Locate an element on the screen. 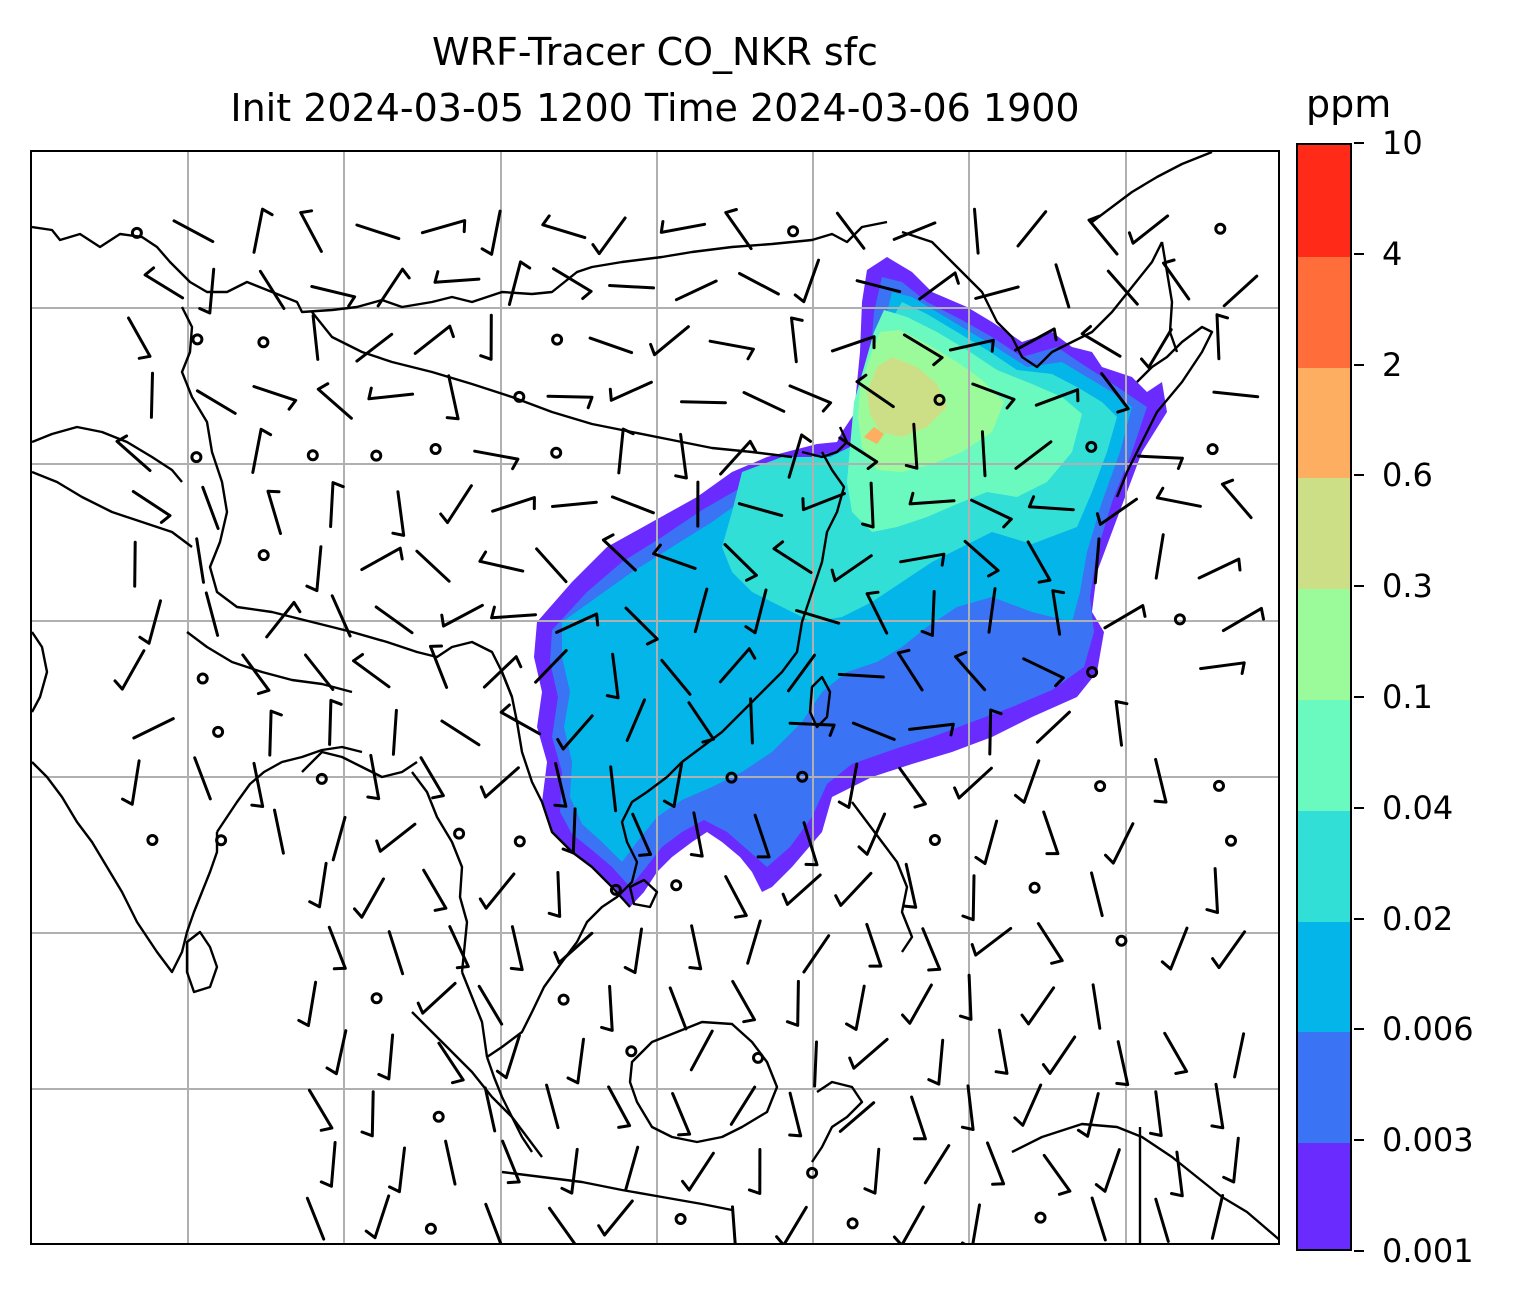 This screenshot has width=1528, height=1306. coast-sulawesi is located at coordinates (837, 1121).